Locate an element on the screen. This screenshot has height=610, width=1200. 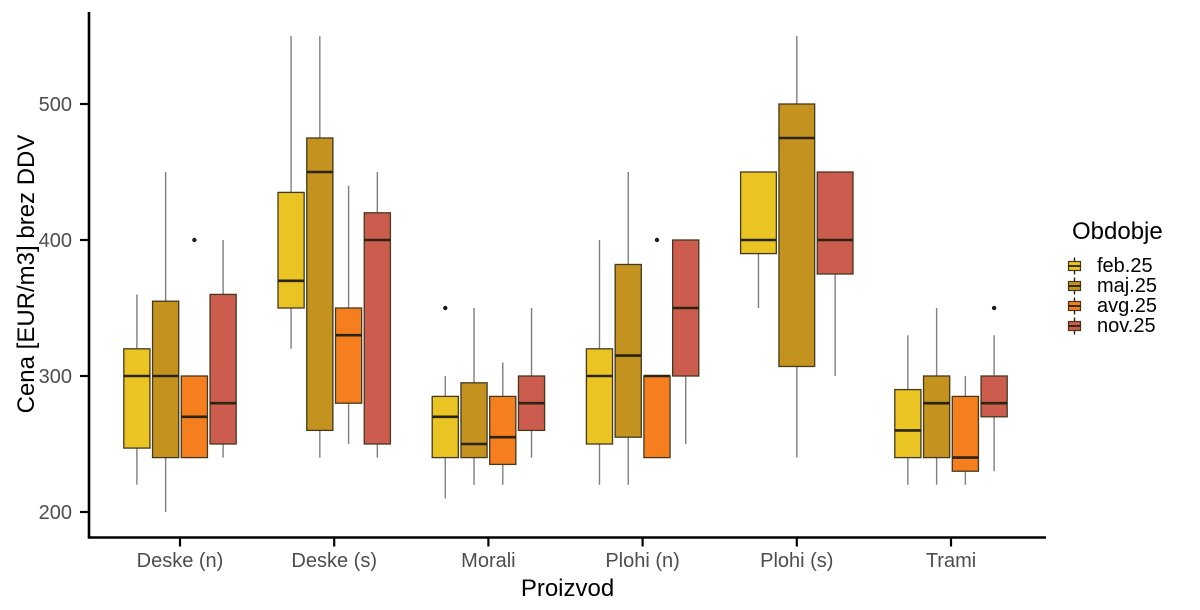
legend-entry: avg.25 is located at coordinates (1114, 306).